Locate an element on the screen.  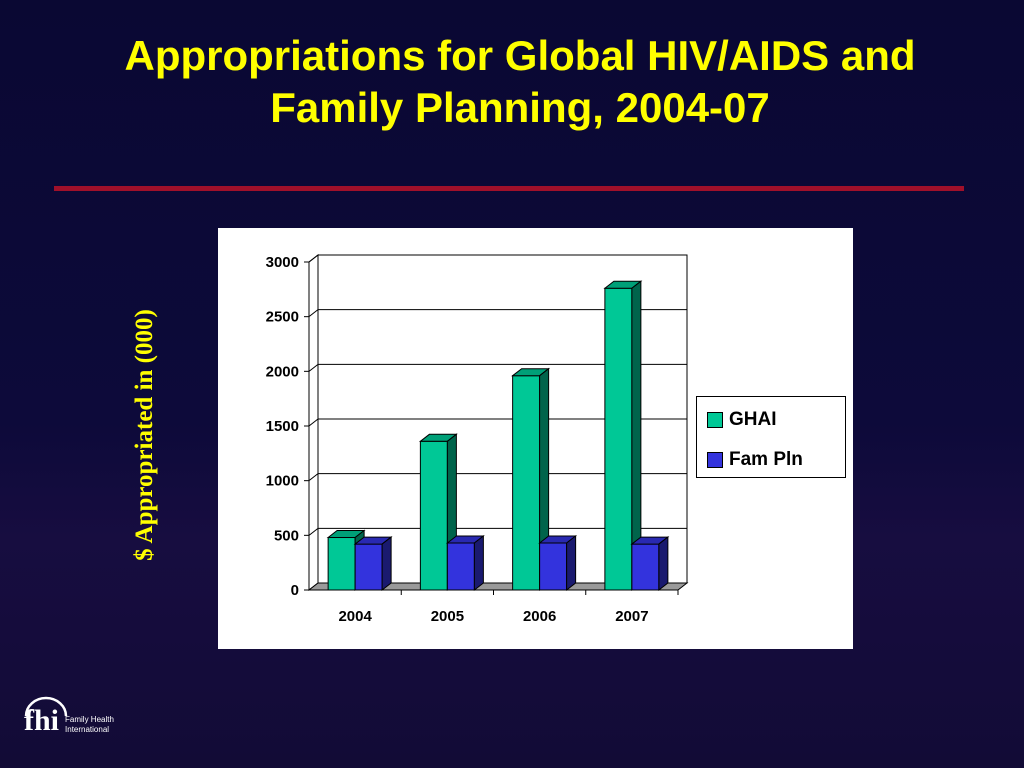
slide-title-line-2: Family Planning, 2004-07 is located at coordinates (520, 107).